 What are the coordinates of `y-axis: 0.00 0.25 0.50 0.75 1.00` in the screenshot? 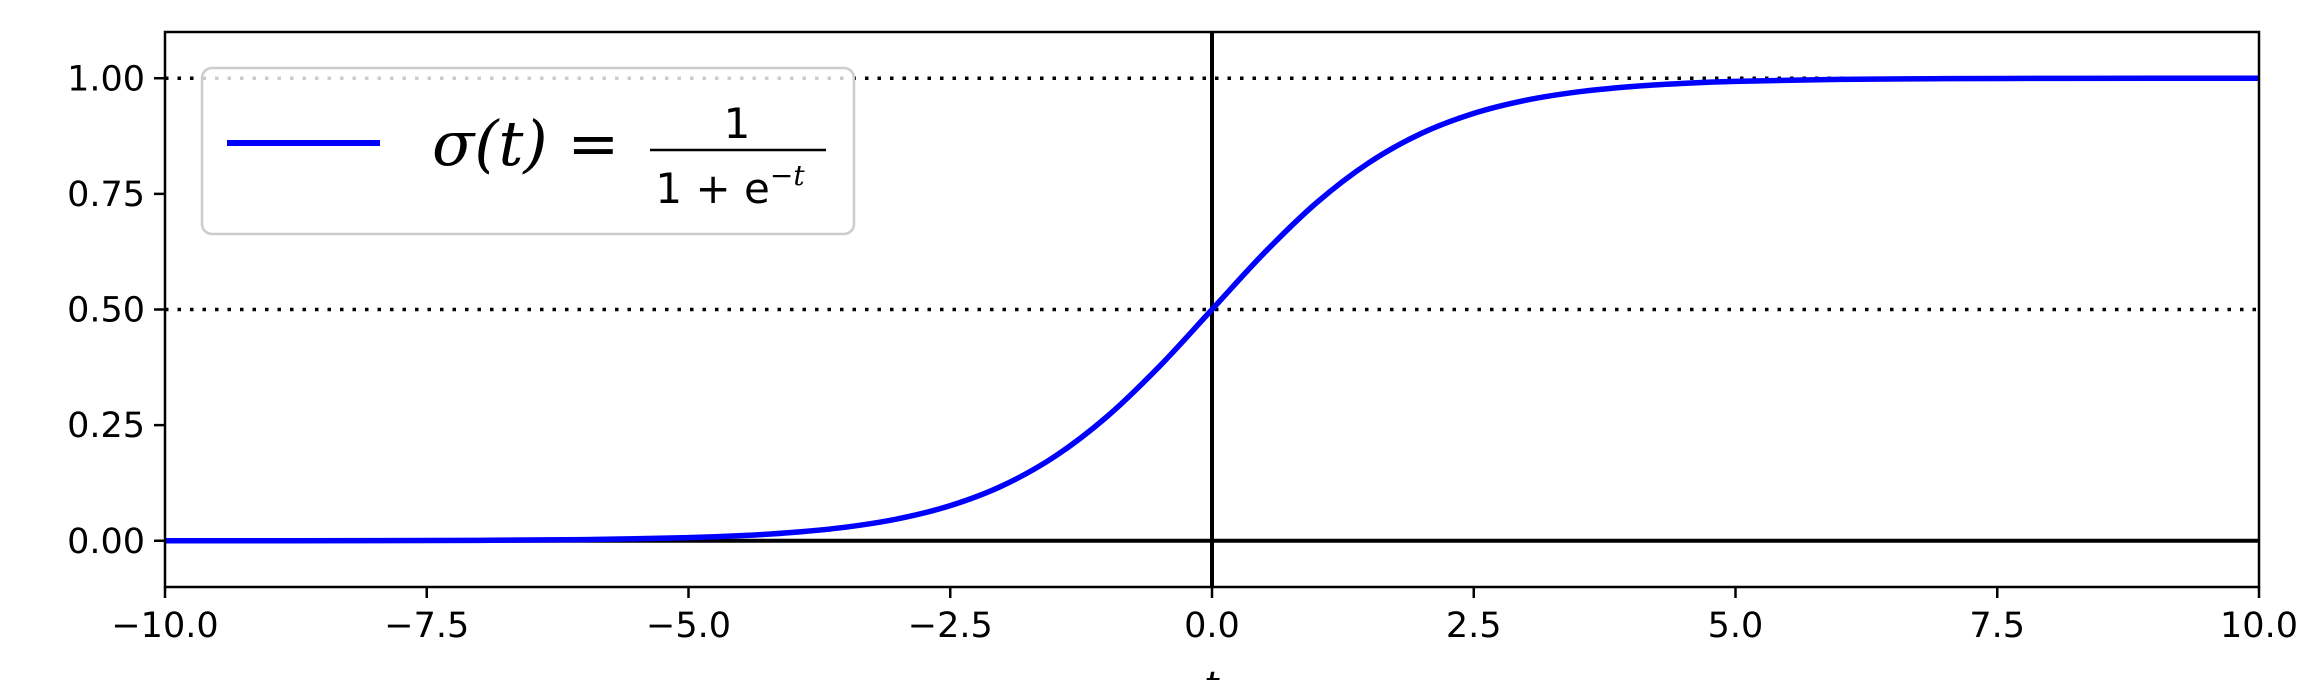 It's located at (116, 310).